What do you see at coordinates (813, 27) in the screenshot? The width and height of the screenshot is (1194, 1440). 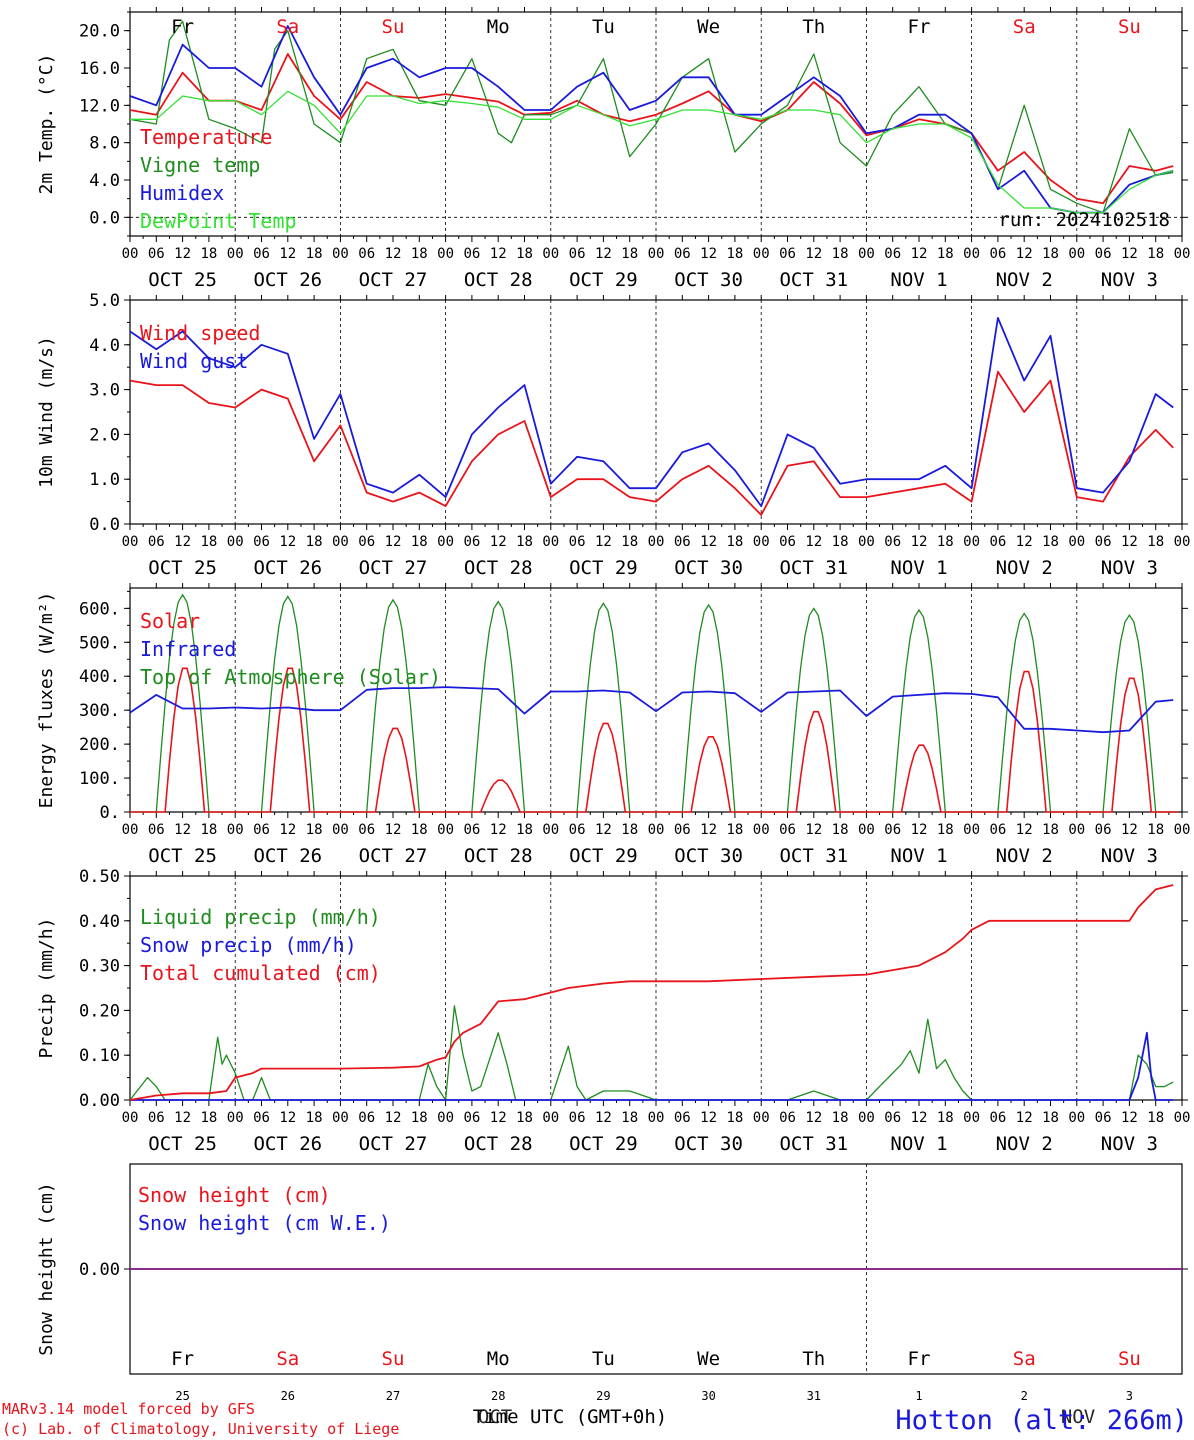 I see `day-of-week-label: Th` at bounding box center [813, 27].